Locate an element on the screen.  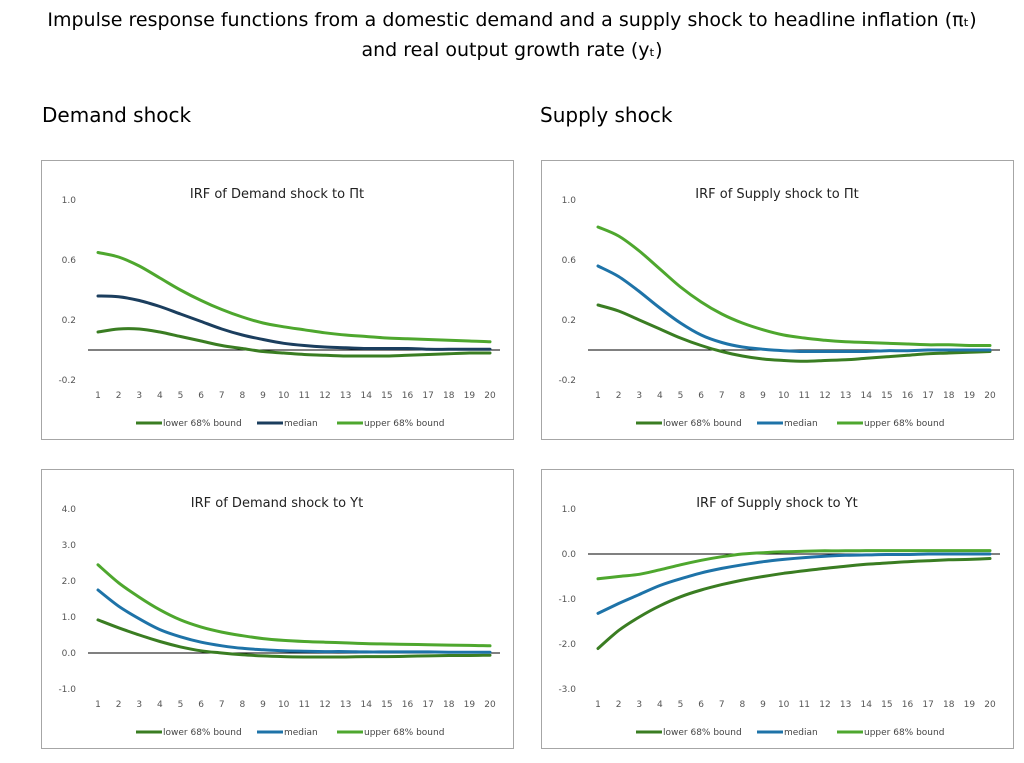
demand-shock-heading: Demand shock is located at coordinates (117, 115).